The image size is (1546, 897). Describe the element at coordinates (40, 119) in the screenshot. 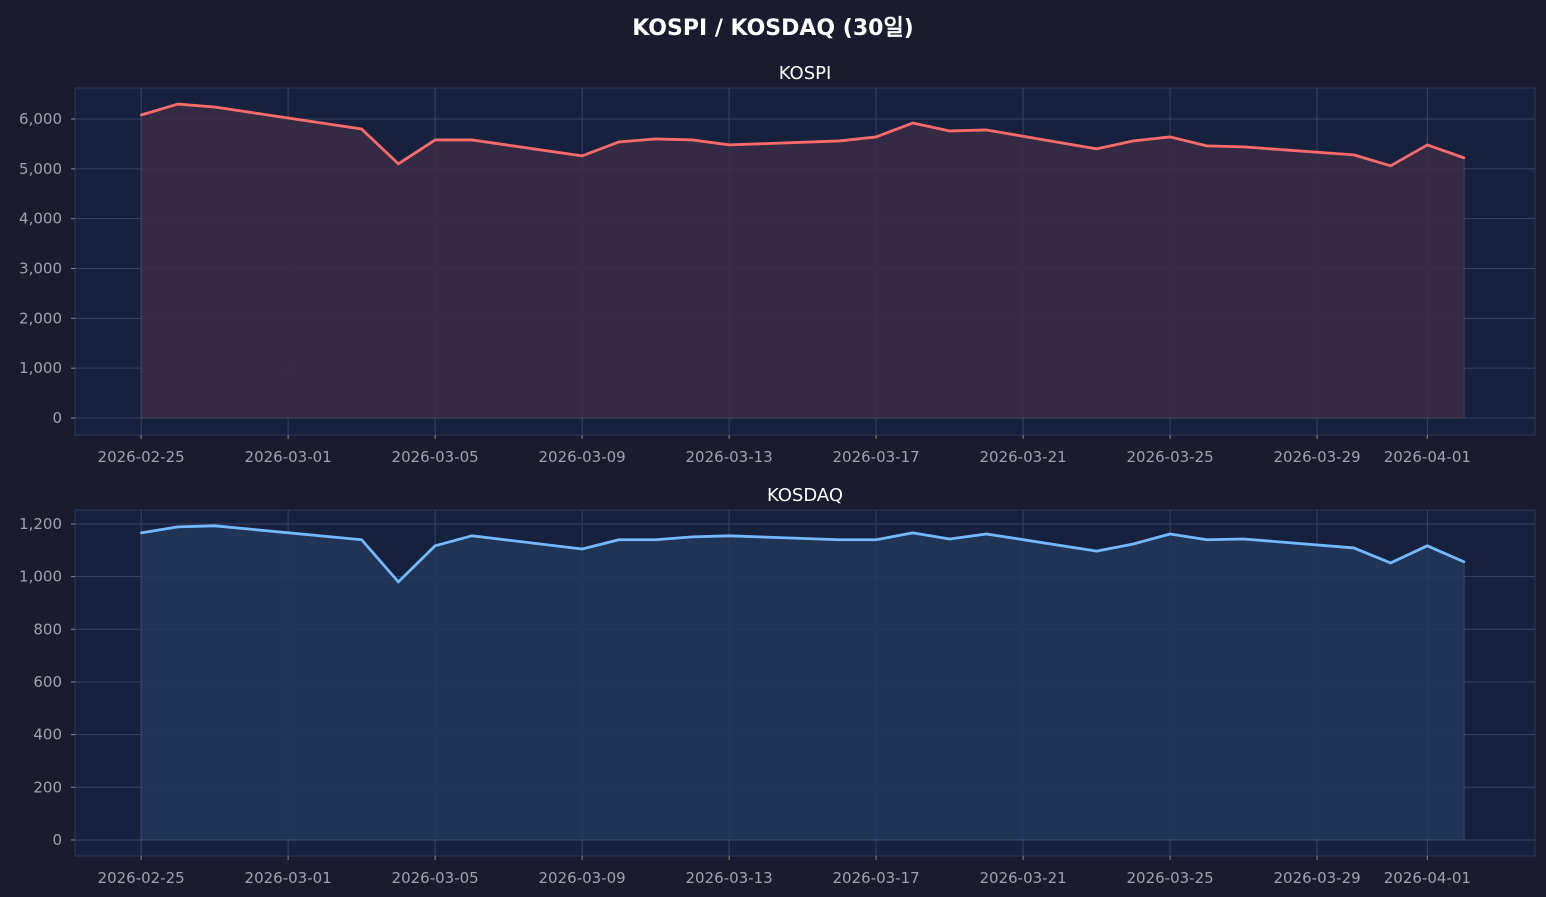

I see `y-tick-label: 6,000` at that location.